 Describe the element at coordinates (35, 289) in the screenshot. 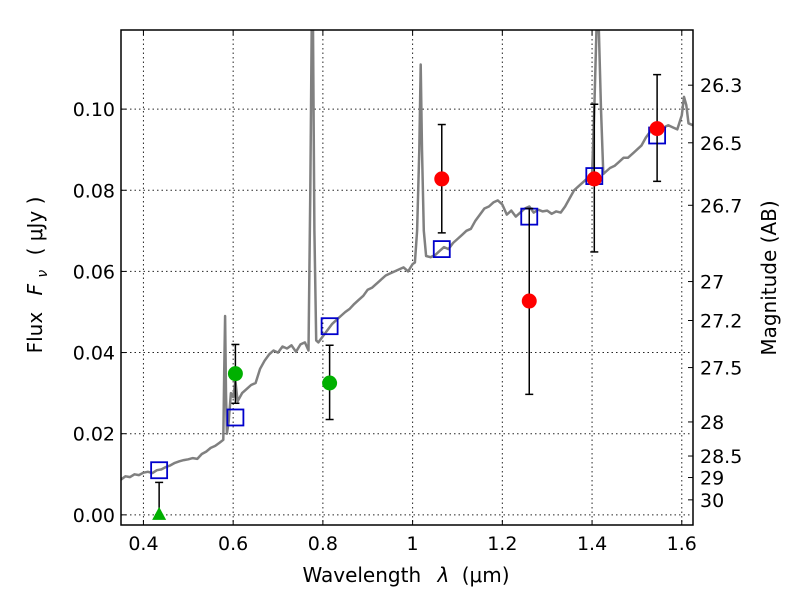

I see `y-axis-symbol: F` at that location.